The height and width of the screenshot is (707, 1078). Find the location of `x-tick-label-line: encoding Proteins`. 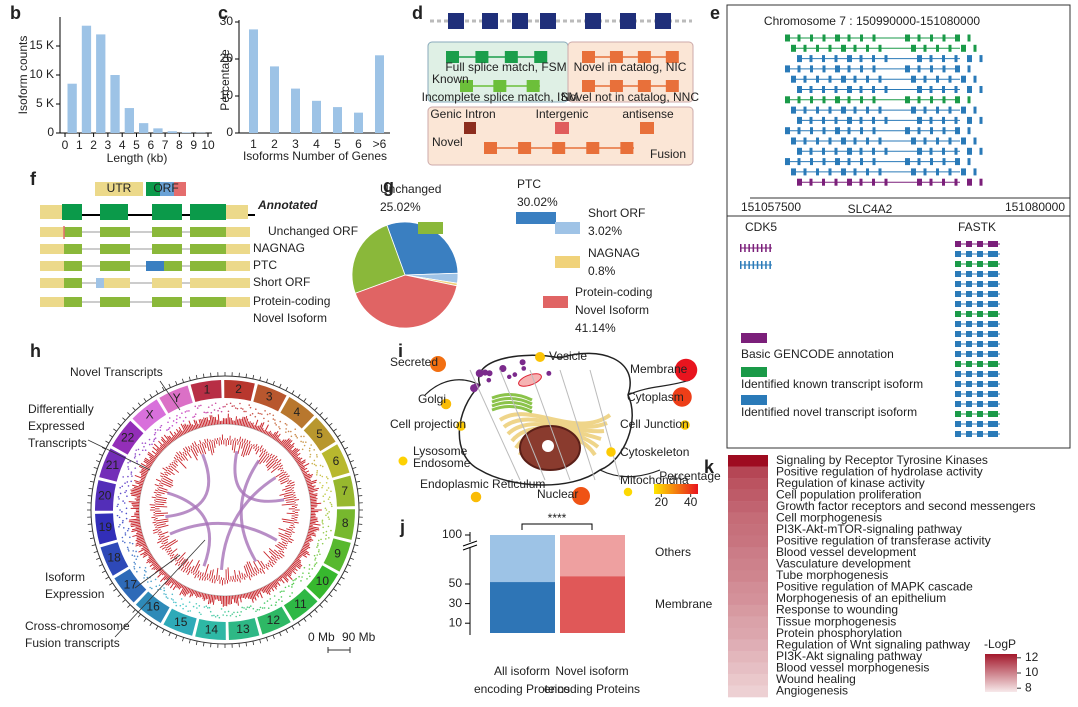

x-tick-label-line: encoding Proteins is located at coordinates (592, 689).